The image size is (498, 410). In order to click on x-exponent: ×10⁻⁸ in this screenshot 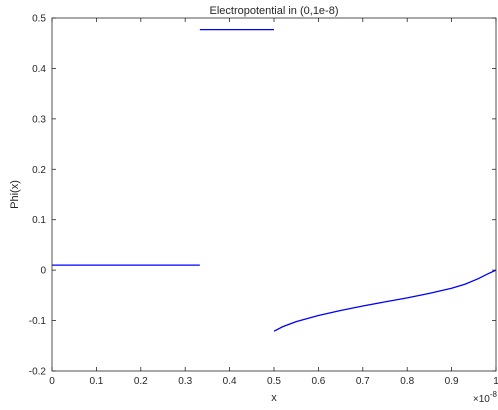, I will do `click(485, 397)`.